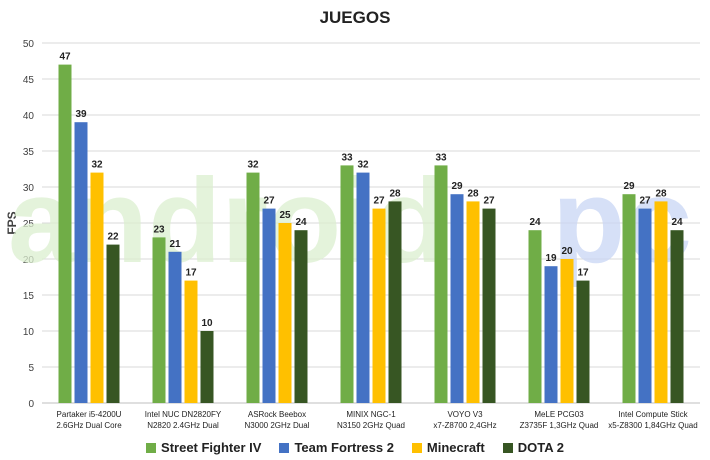 Image resolution: width=710 pixels, height=460 pixels. Describe the element at coordinates (29, 44) in the screenshot. I see `y-tick-label: 50` at that location.